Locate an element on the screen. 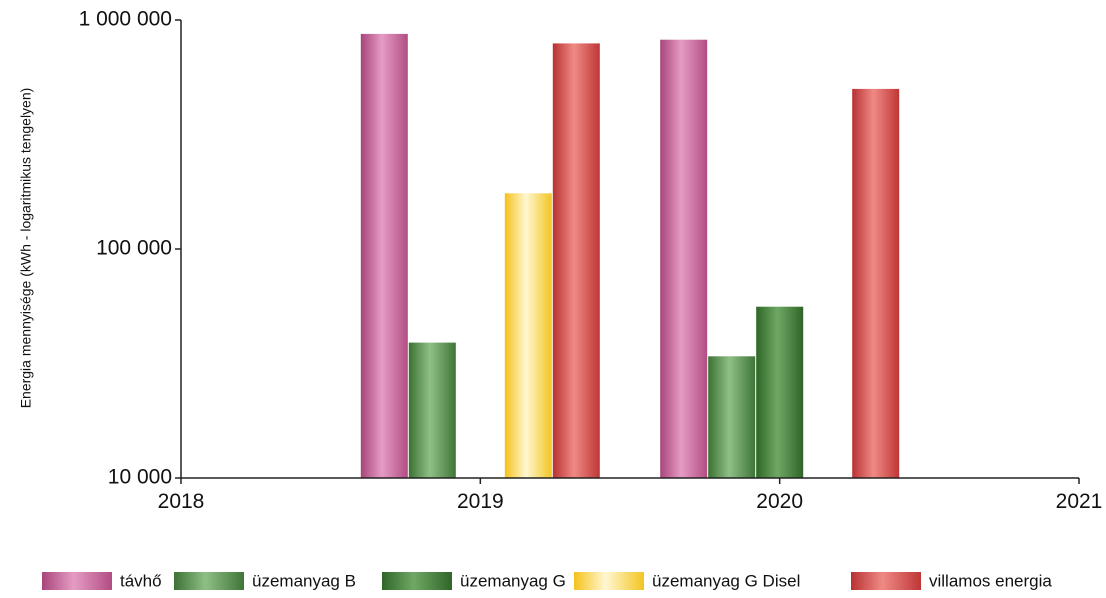 This screenshot has width=1106, height=598. bar-4-2020 is located at coordinates (876, 283).